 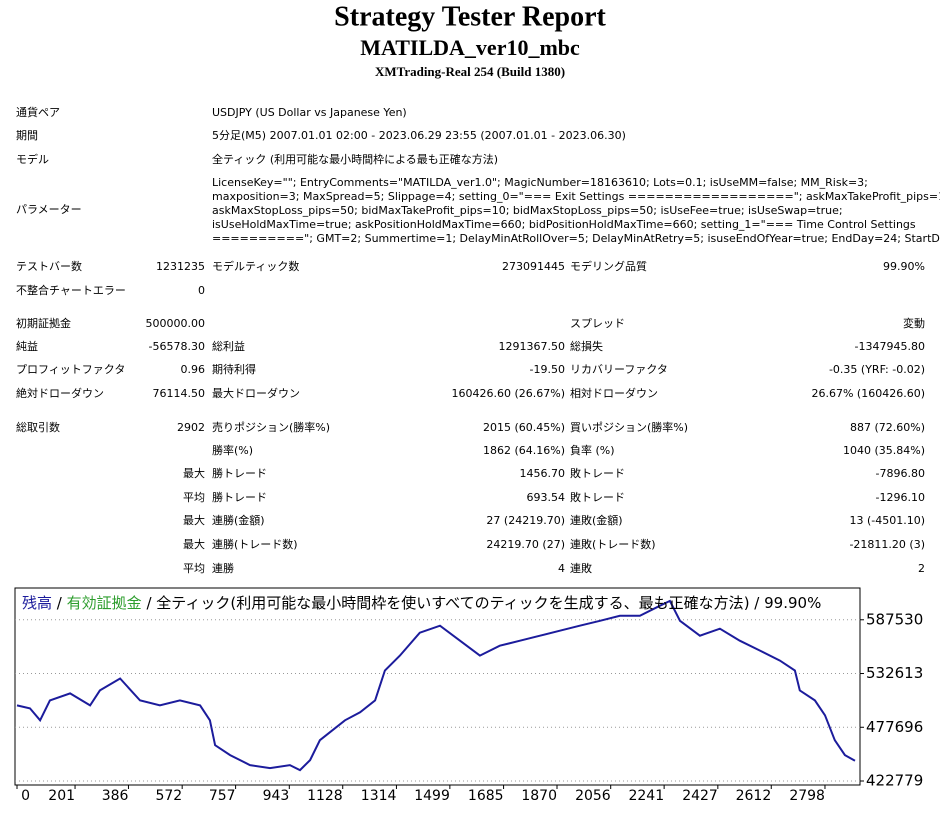 I want to click on stat-value: 273091445, so click(x=533, y=266).